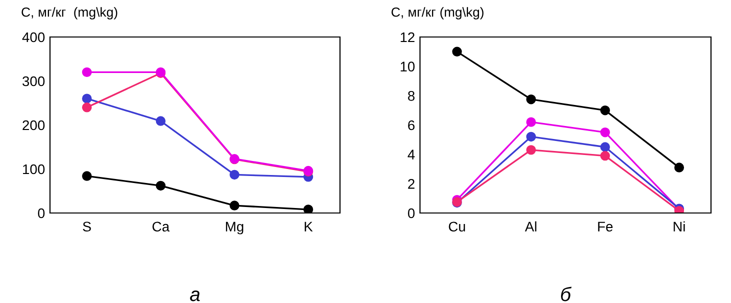 The image size is (731, 303). I want to click on text: б, so click(566, 294).